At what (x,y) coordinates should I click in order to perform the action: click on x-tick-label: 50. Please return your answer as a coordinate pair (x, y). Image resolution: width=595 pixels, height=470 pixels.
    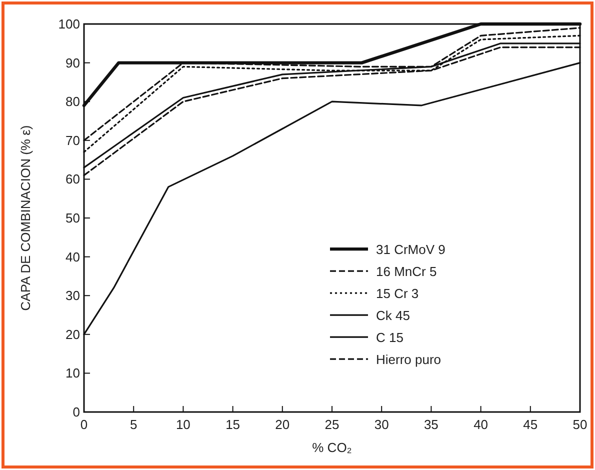
    Looking at the image, I should click on (580, 424).